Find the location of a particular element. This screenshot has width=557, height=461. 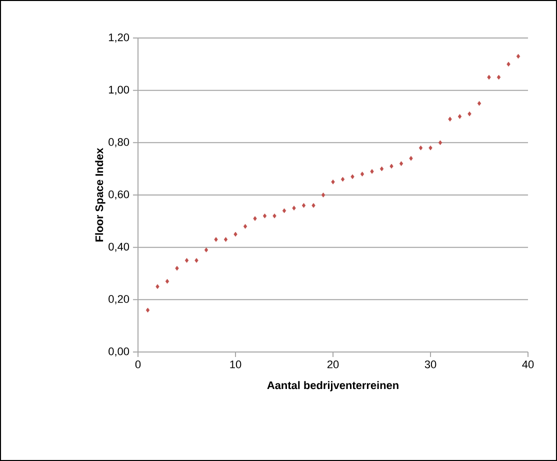

y-axis-title: Floor Space Index is located at coordinates (100, 195).